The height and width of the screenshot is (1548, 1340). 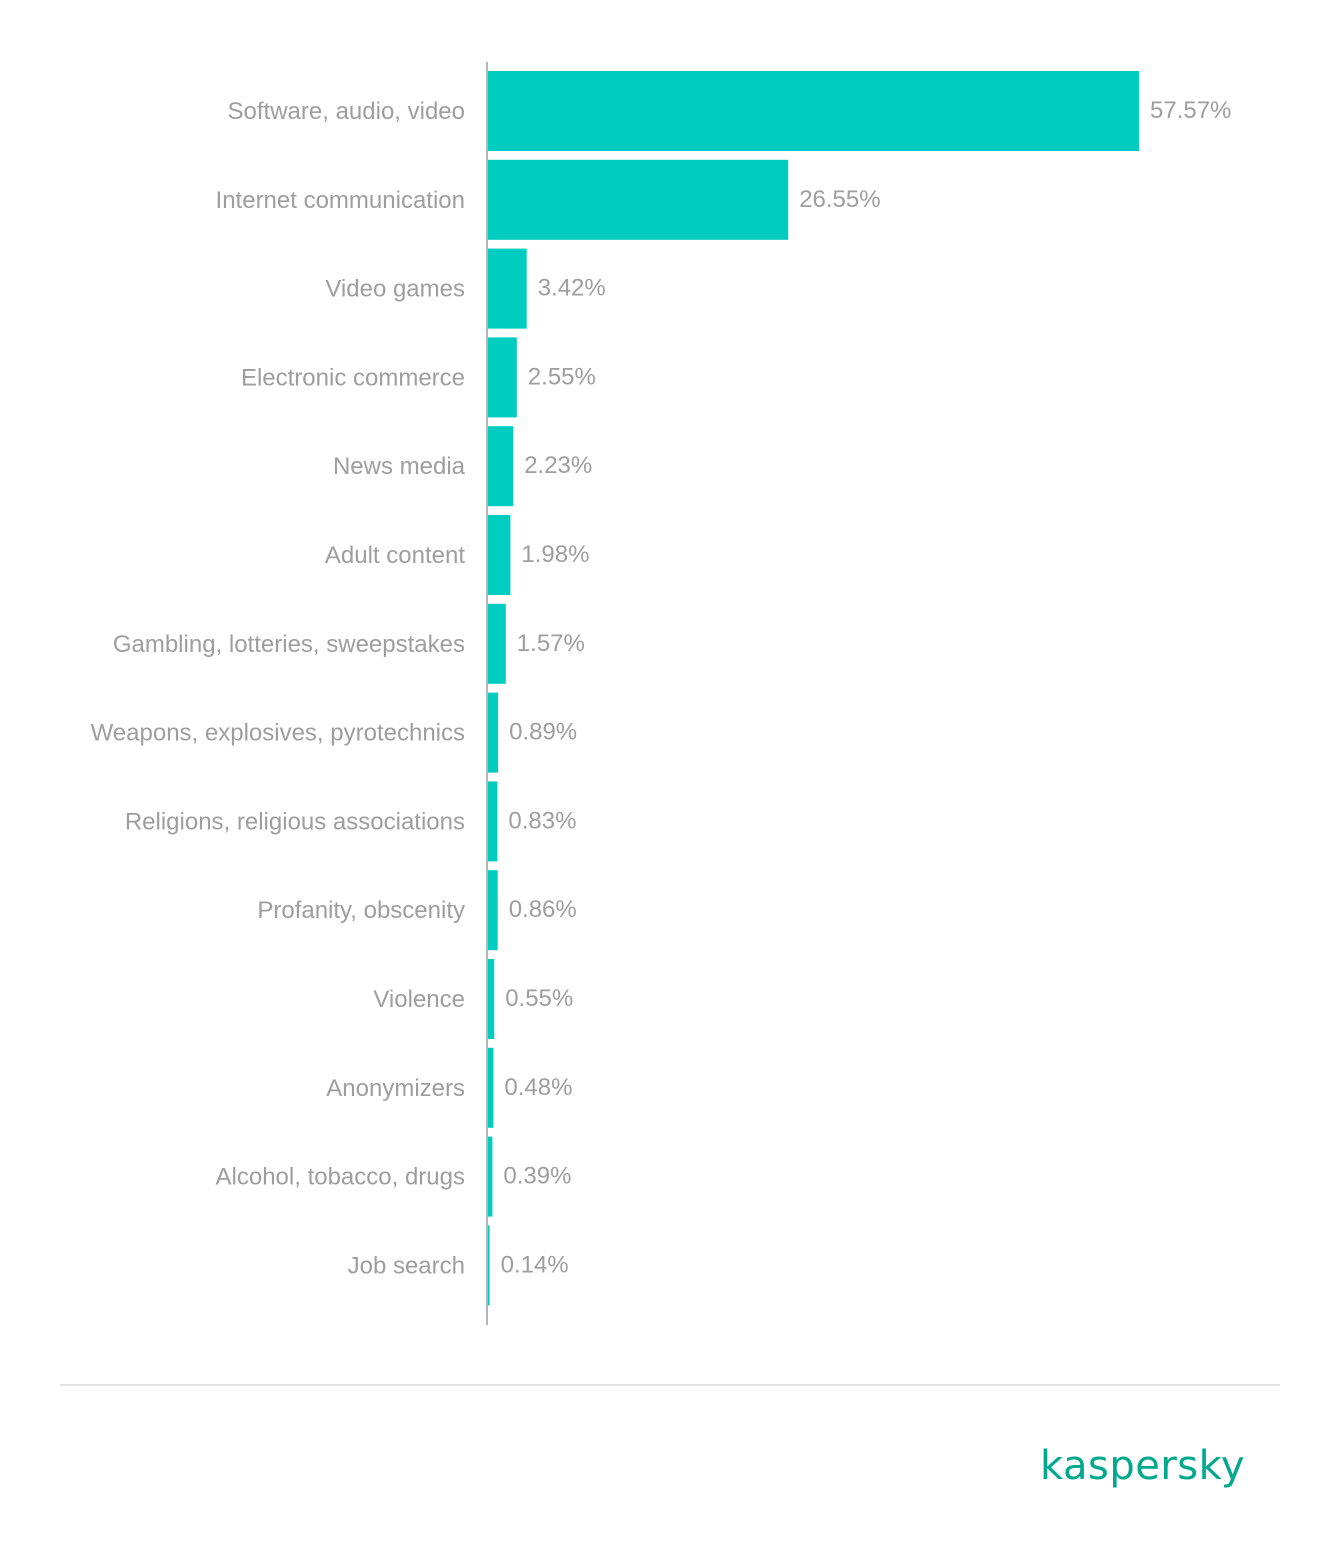 What do you see at coordinates (295, 821) in the screenshot?
I see `category-label-religions-religious-associations: Religions, religious associations` at bounding box center [295, 821].